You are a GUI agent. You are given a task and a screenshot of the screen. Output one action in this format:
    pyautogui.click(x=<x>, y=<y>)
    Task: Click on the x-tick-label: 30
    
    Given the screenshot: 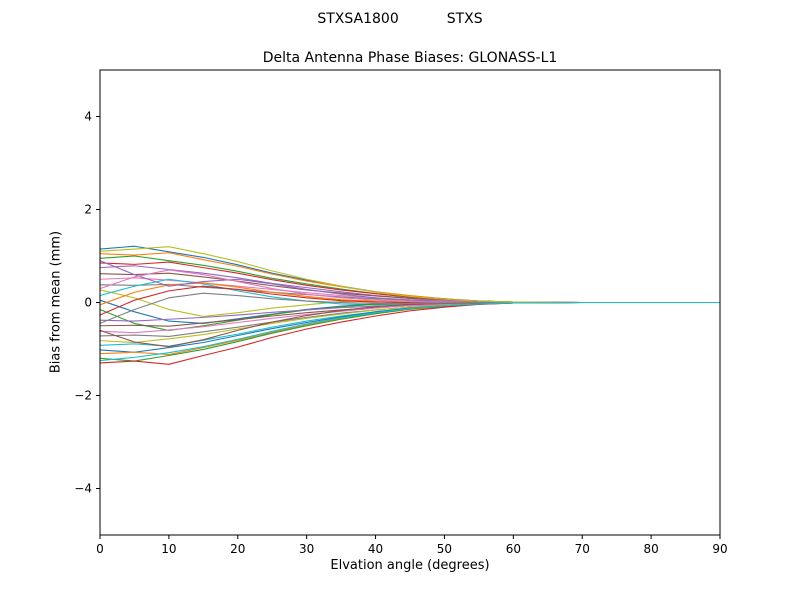 What is the action you would take?
    pyautogui.click(x=306, y=549)
    